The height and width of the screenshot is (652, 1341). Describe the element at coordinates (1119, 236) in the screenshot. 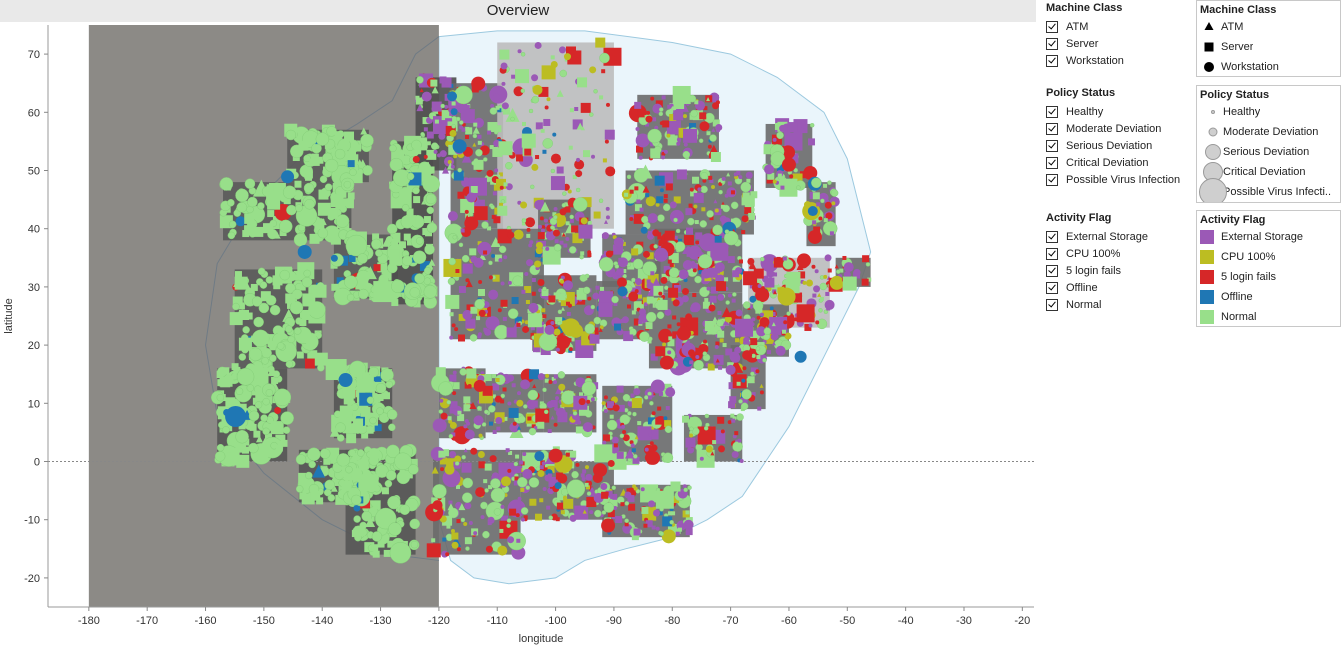

I see `filter-item-external-storage: External Storage` at that location.